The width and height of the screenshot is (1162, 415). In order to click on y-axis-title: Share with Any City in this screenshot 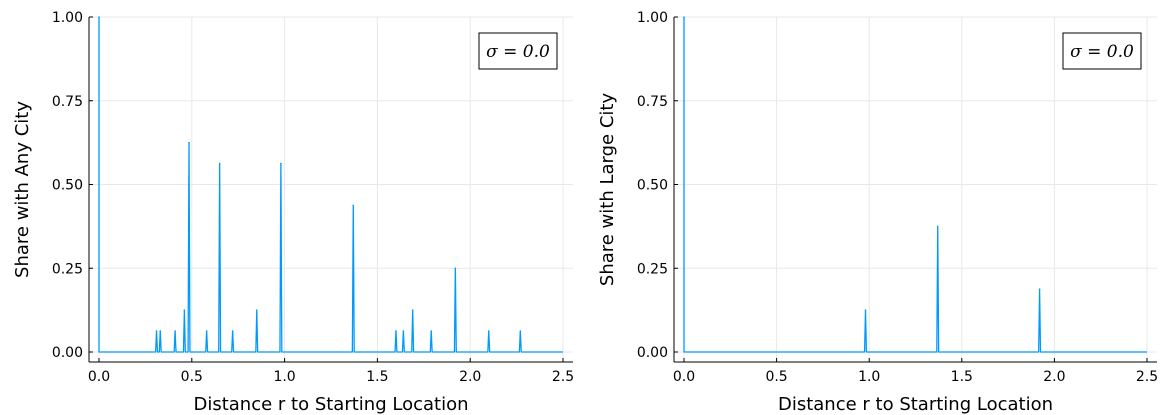, I will do `click(22, 189)`.